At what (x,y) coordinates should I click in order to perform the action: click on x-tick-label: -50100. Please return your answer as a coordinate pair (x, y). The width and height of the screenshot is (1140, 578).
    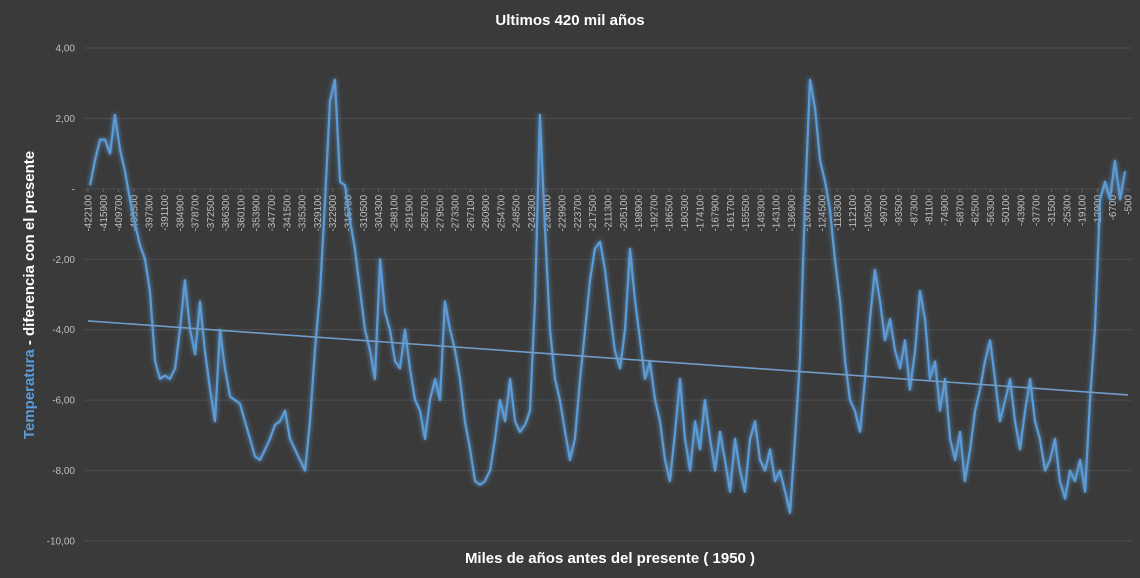
    Looking at the image, I should click on (1006, 210).